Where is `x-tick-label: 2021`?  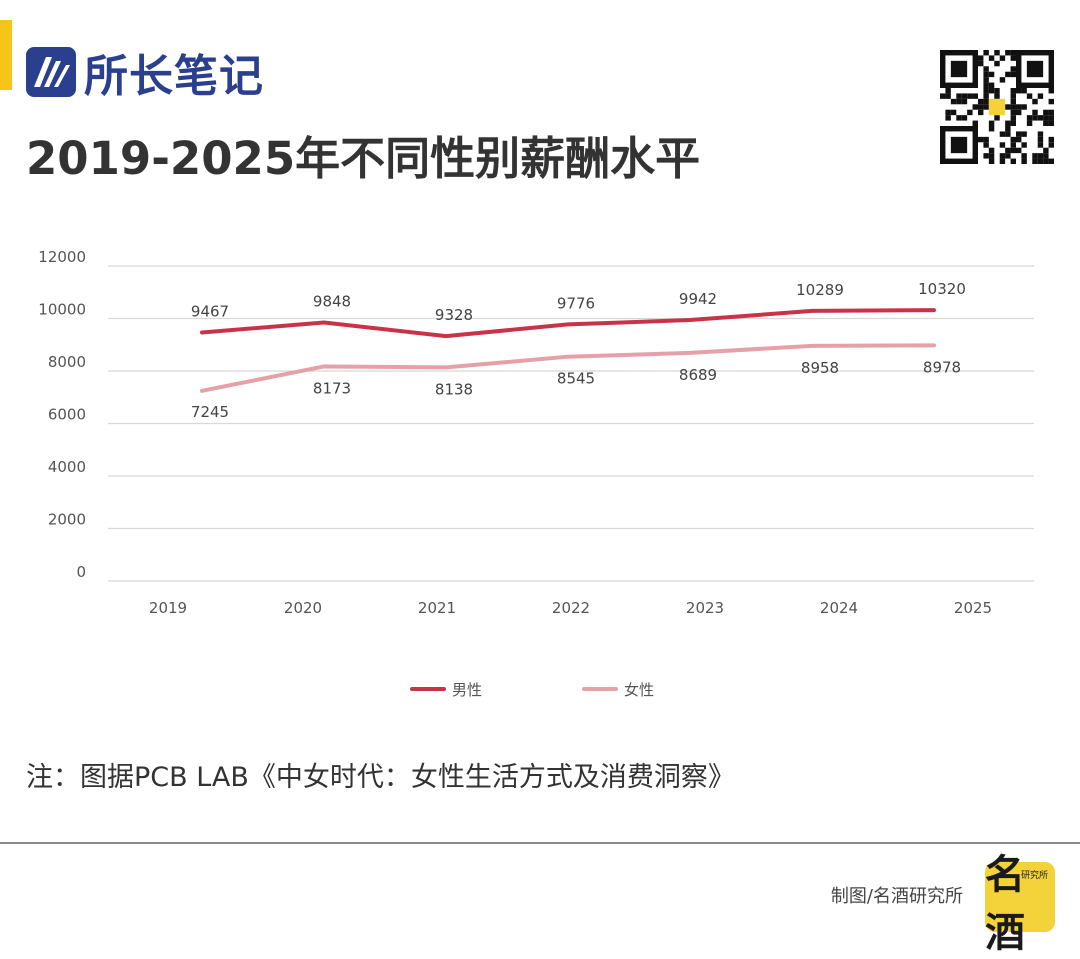 x-tick-label: 2021 is located at coordinates (437, 608).